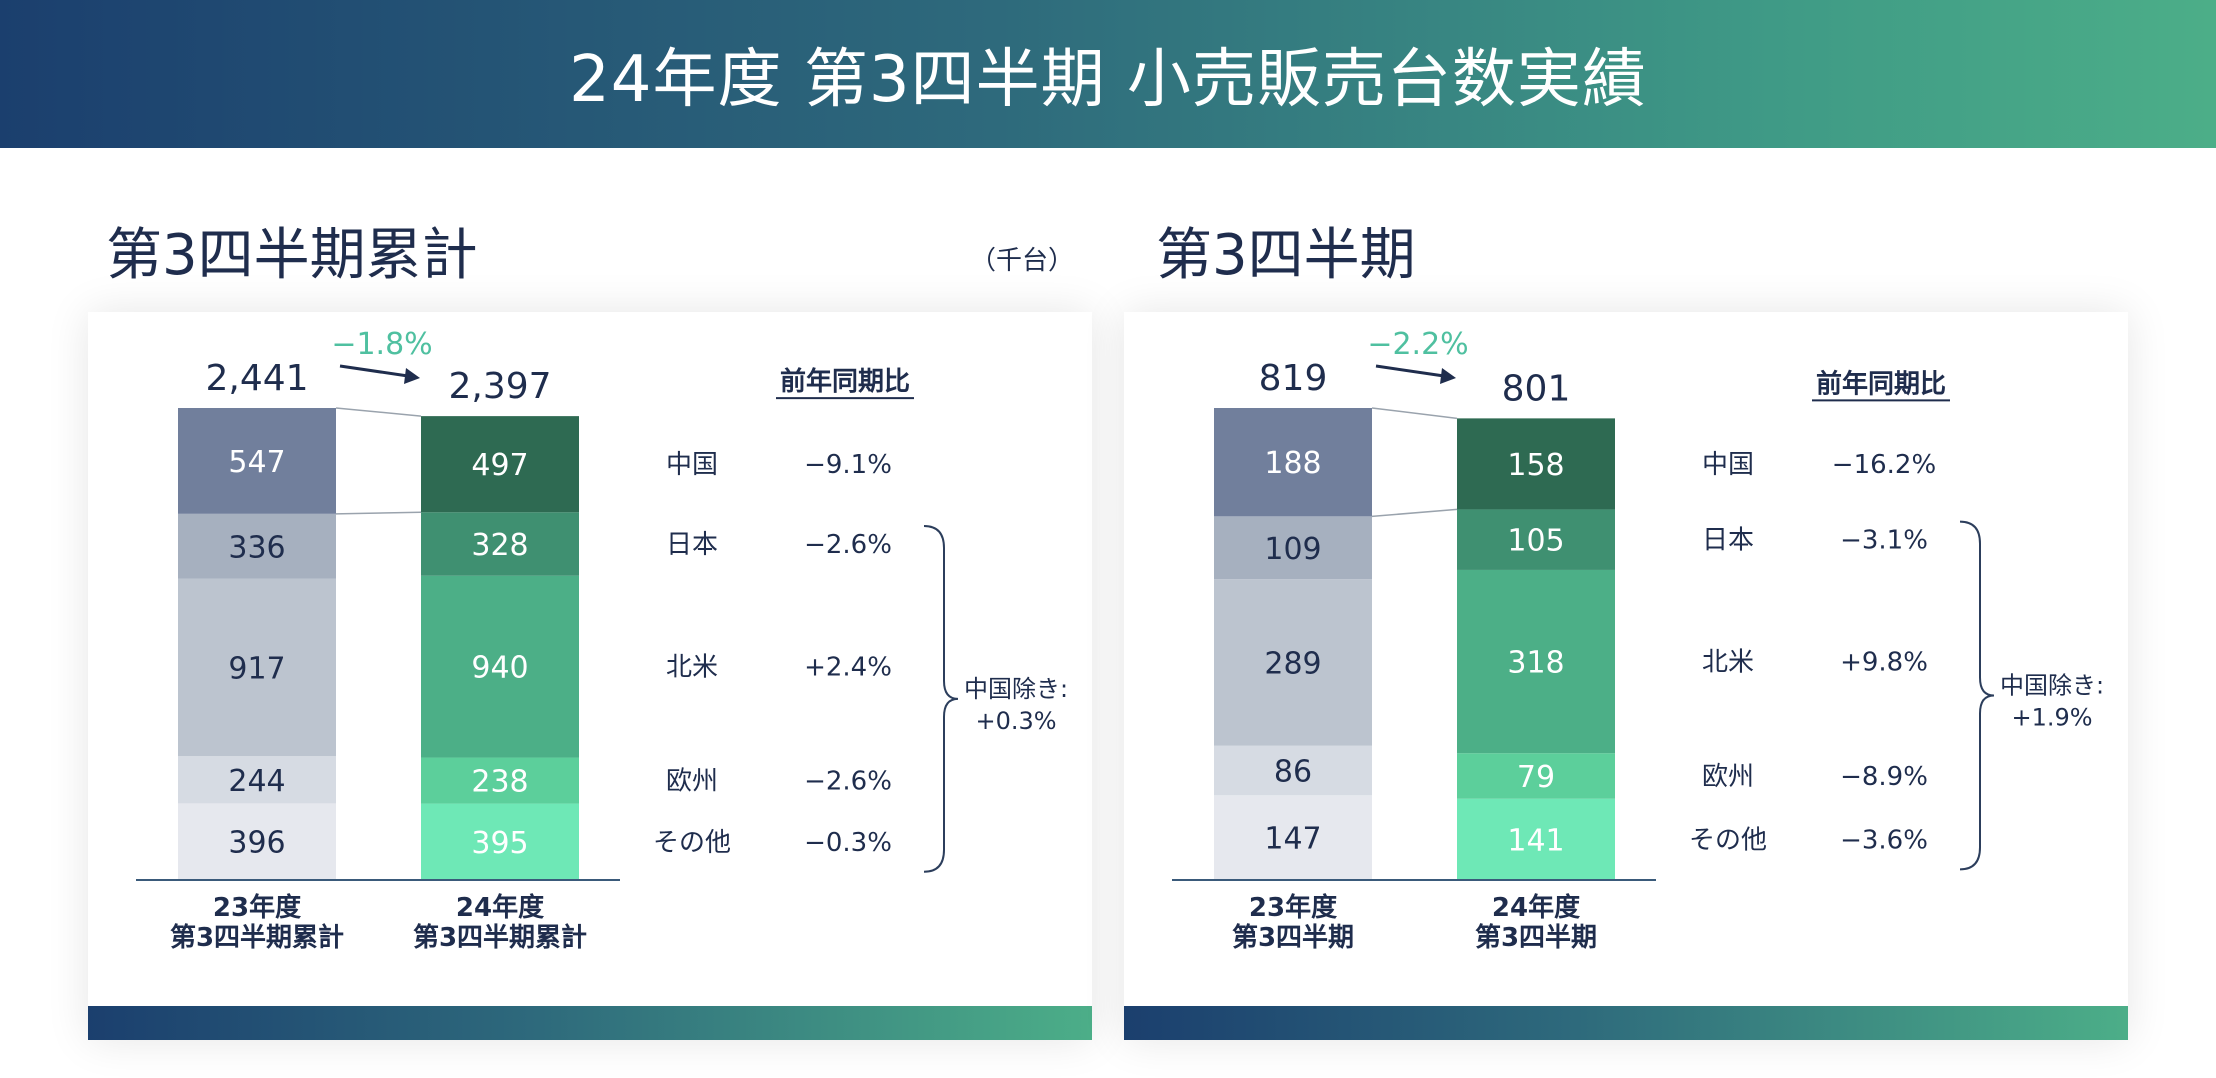 This screenshot has width=2216, height=1078. Describe the element at coordinates (292, 255) in the screenshot. I see `panel-title-cumulative: 第3四半期累計` at that location.